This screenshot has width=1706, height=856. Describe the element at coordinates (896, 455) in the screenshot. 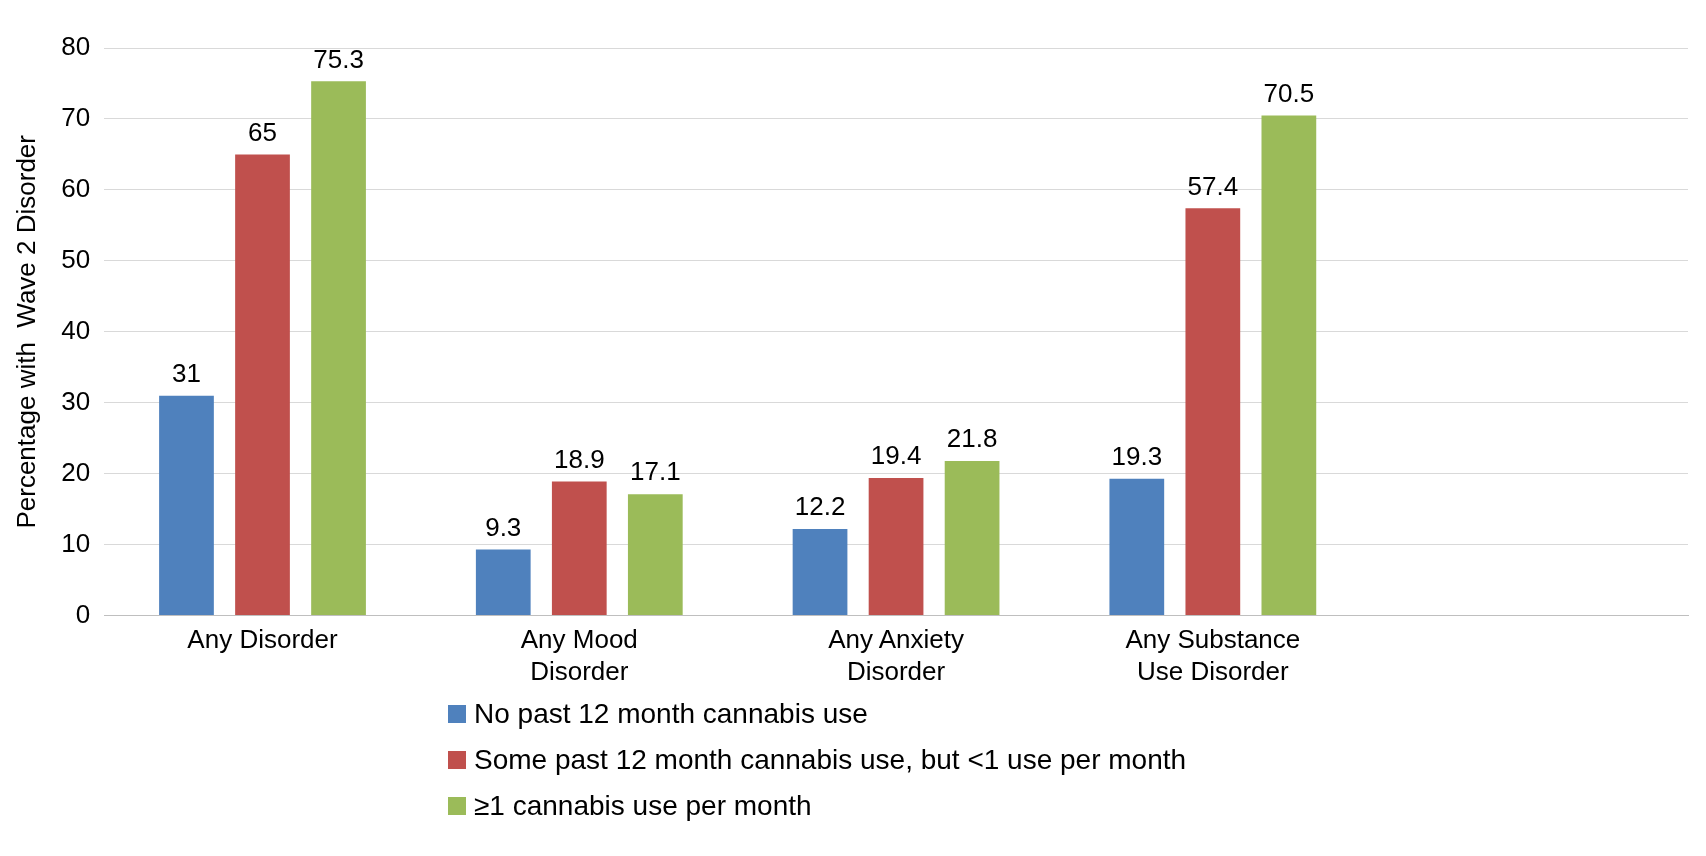

I see `data-label: 19.4` at that location.